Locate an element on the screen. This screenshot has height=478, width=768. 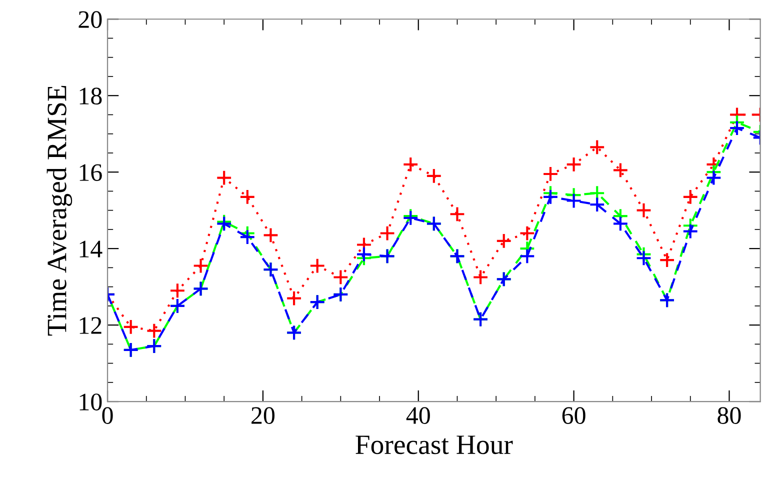
y-axis-title: Time Averaged RMSE is located at coordinates (59, 211).